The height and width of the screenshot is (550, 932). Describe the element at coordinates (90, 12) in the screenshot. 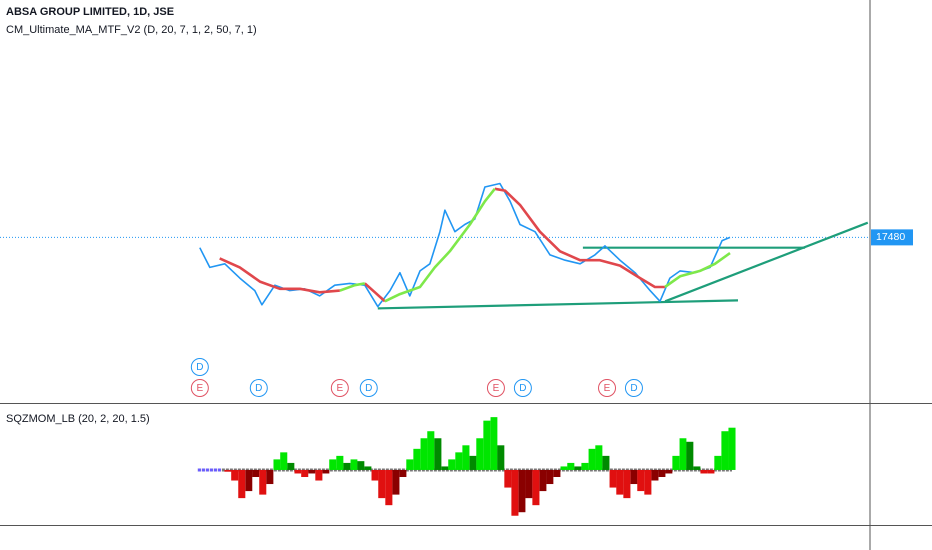

I see `symbol-title: ABSA GROUP LIMITED, 1D, JSE` at that location.